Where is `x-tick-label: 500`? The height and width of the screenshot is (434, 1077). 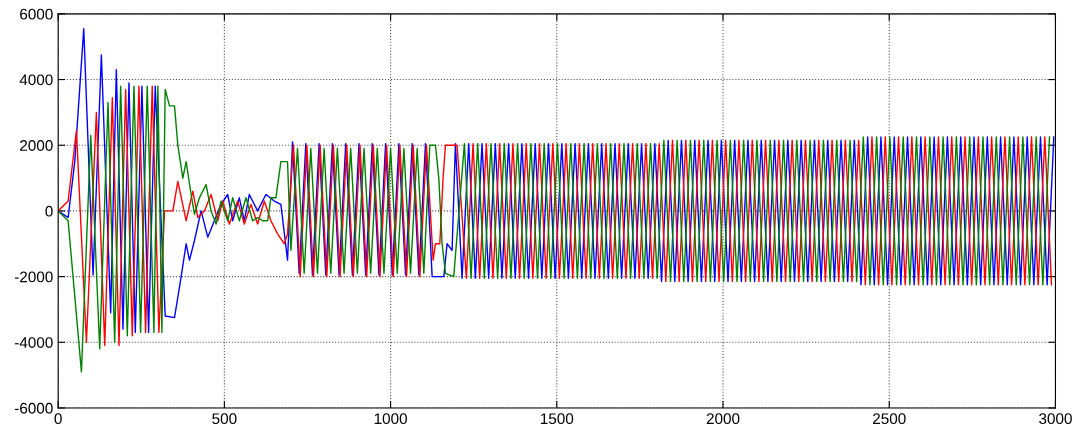 x-tick-label: 500 is located at coordinates (224, 419).